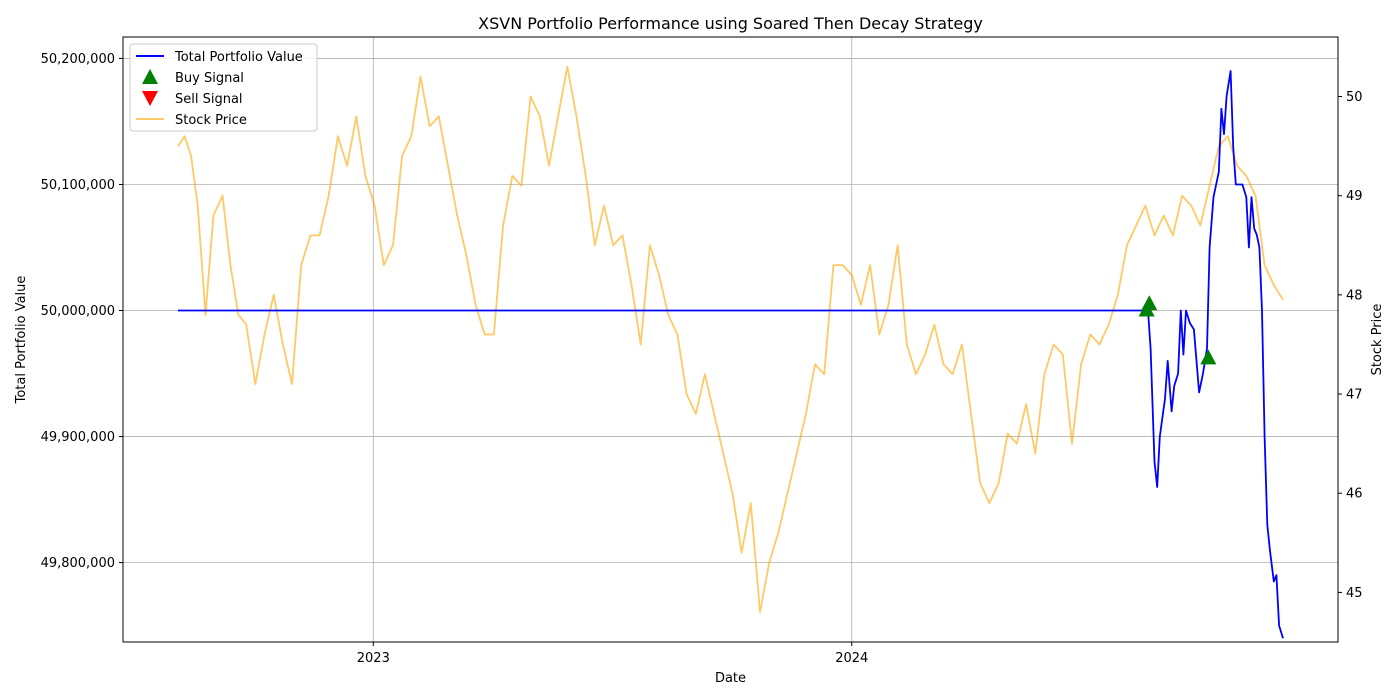 The width and height of the screenshot is (1400, 700). Describe the element at coordinates (78, 437) in the screenshot. I see `y-left-tick-label: 49,900,000` at that location.